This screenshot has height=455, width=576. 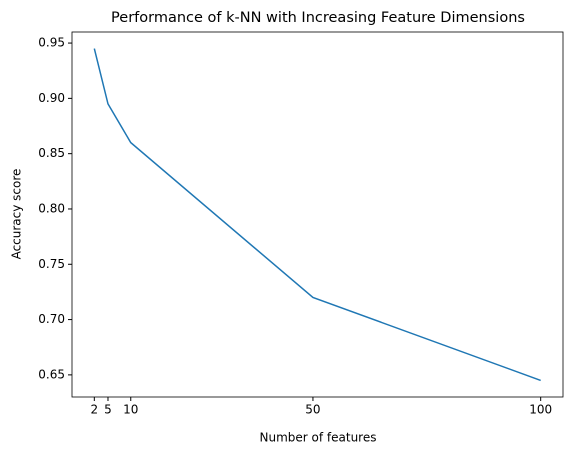 What do you see at coordinates (51, 374) in the screenshot?
I see `y-tick-label: 0.65` at bounding box center [51, 374].